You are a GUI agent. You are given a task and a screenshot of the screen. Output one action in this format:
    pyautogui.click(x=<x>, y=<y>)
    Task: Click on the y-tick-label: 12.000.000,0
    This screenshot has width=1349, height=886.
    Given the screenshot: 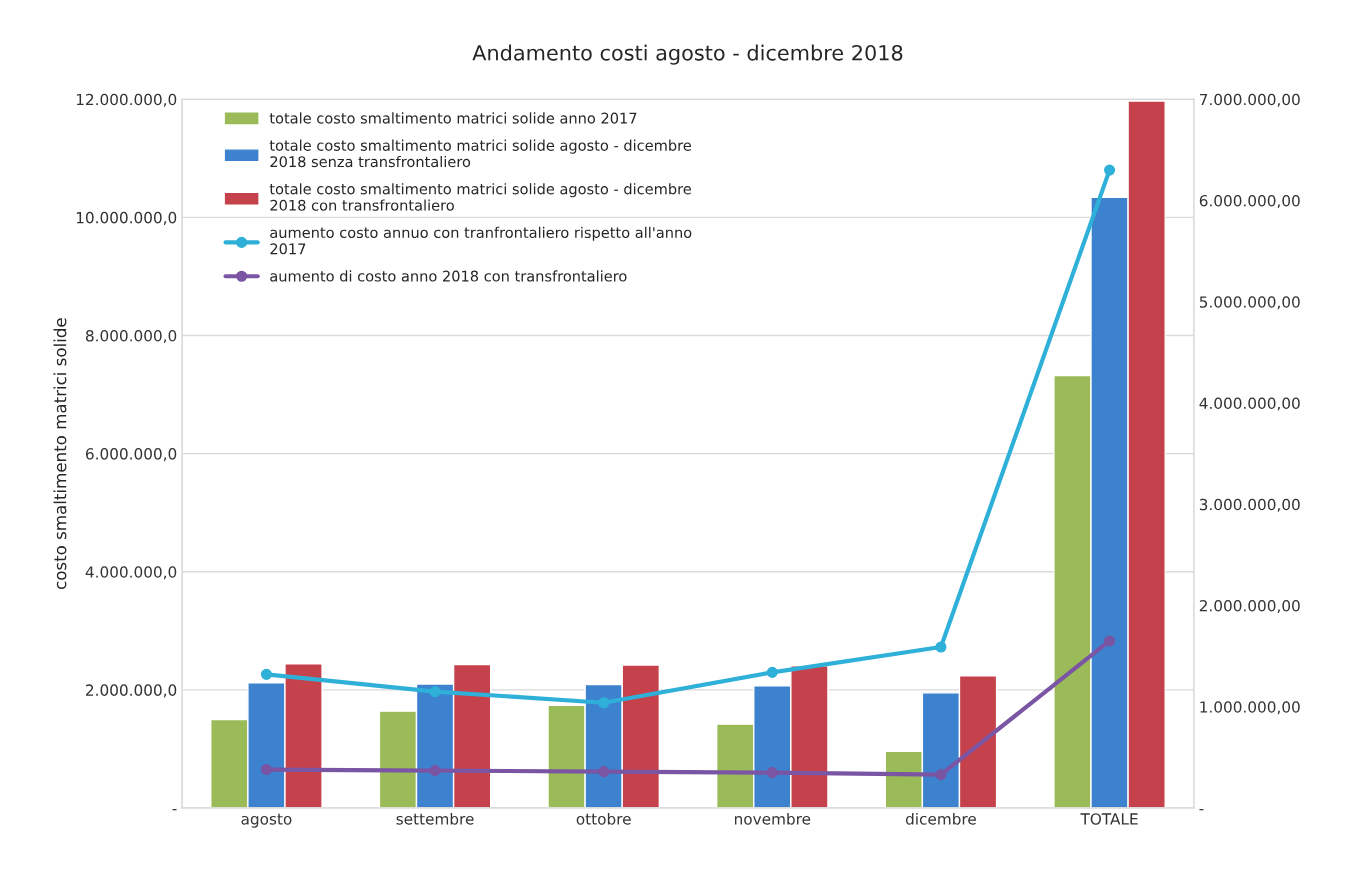 What is the action you would take?
    pyautogui.click(x=126, y=100)
    